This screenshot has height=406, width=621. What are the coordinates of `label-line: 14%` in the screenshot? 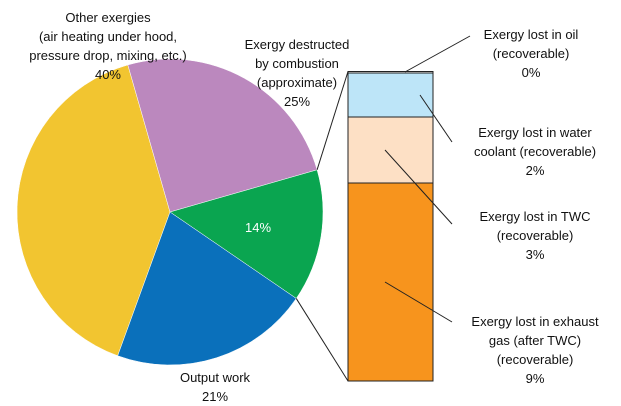 It's located at (258, 227).